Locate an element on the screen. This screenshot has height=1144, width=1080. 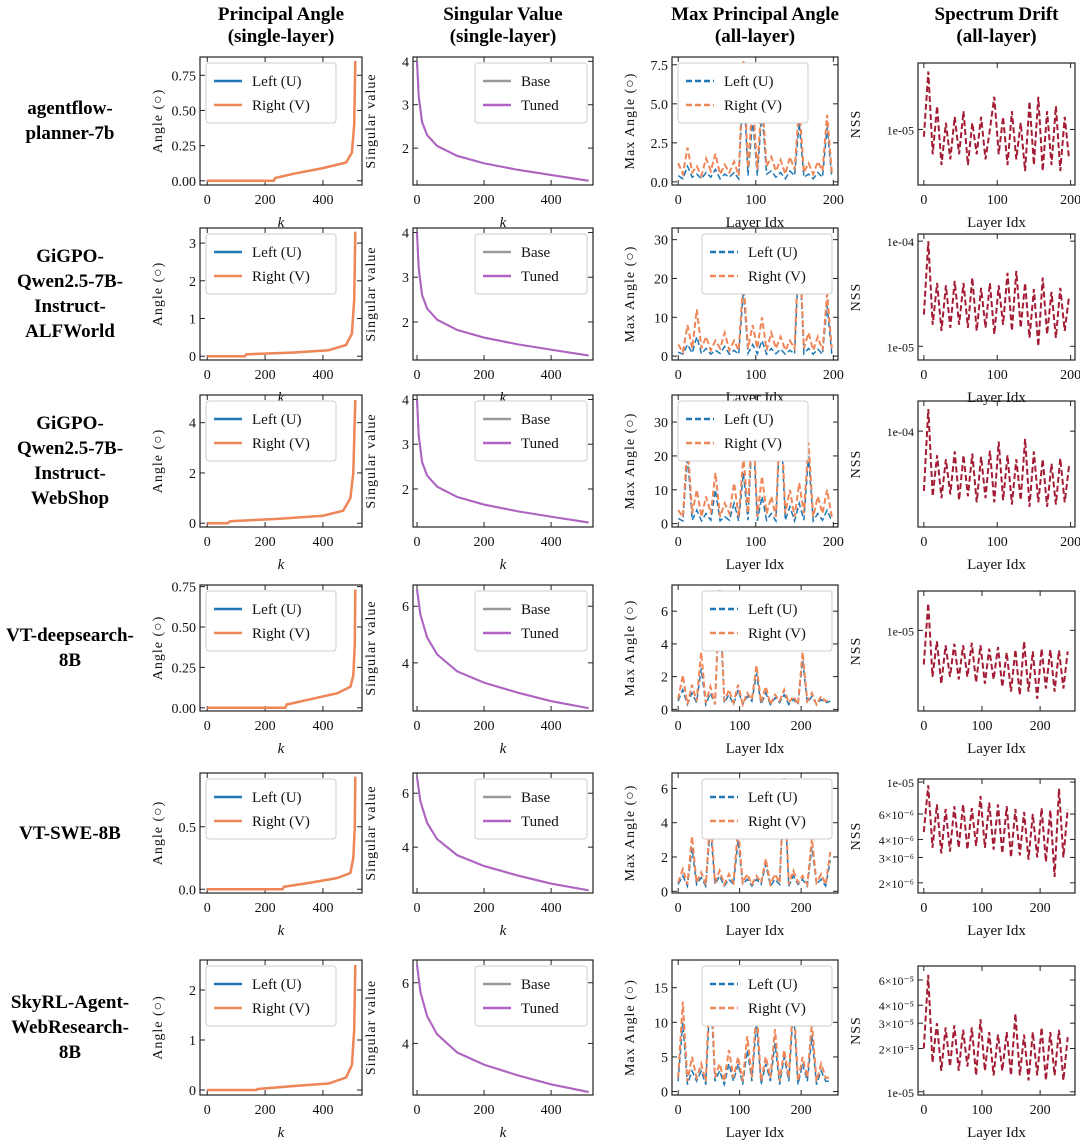
y-tick-label: 3×10⁻⁵ is located at coordinates (896, 1024).